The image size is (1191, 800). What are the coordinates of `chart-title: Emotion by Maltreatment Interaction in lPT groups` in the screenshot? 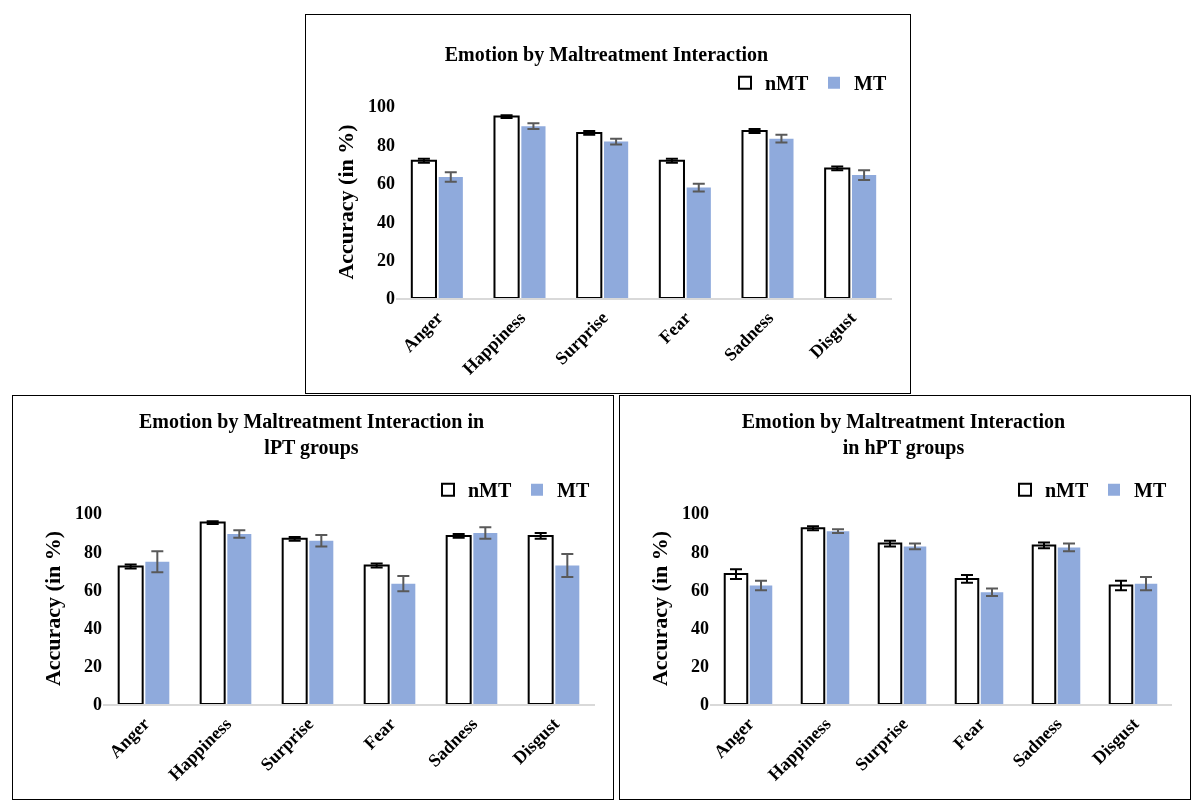 It's located at (311, 434).